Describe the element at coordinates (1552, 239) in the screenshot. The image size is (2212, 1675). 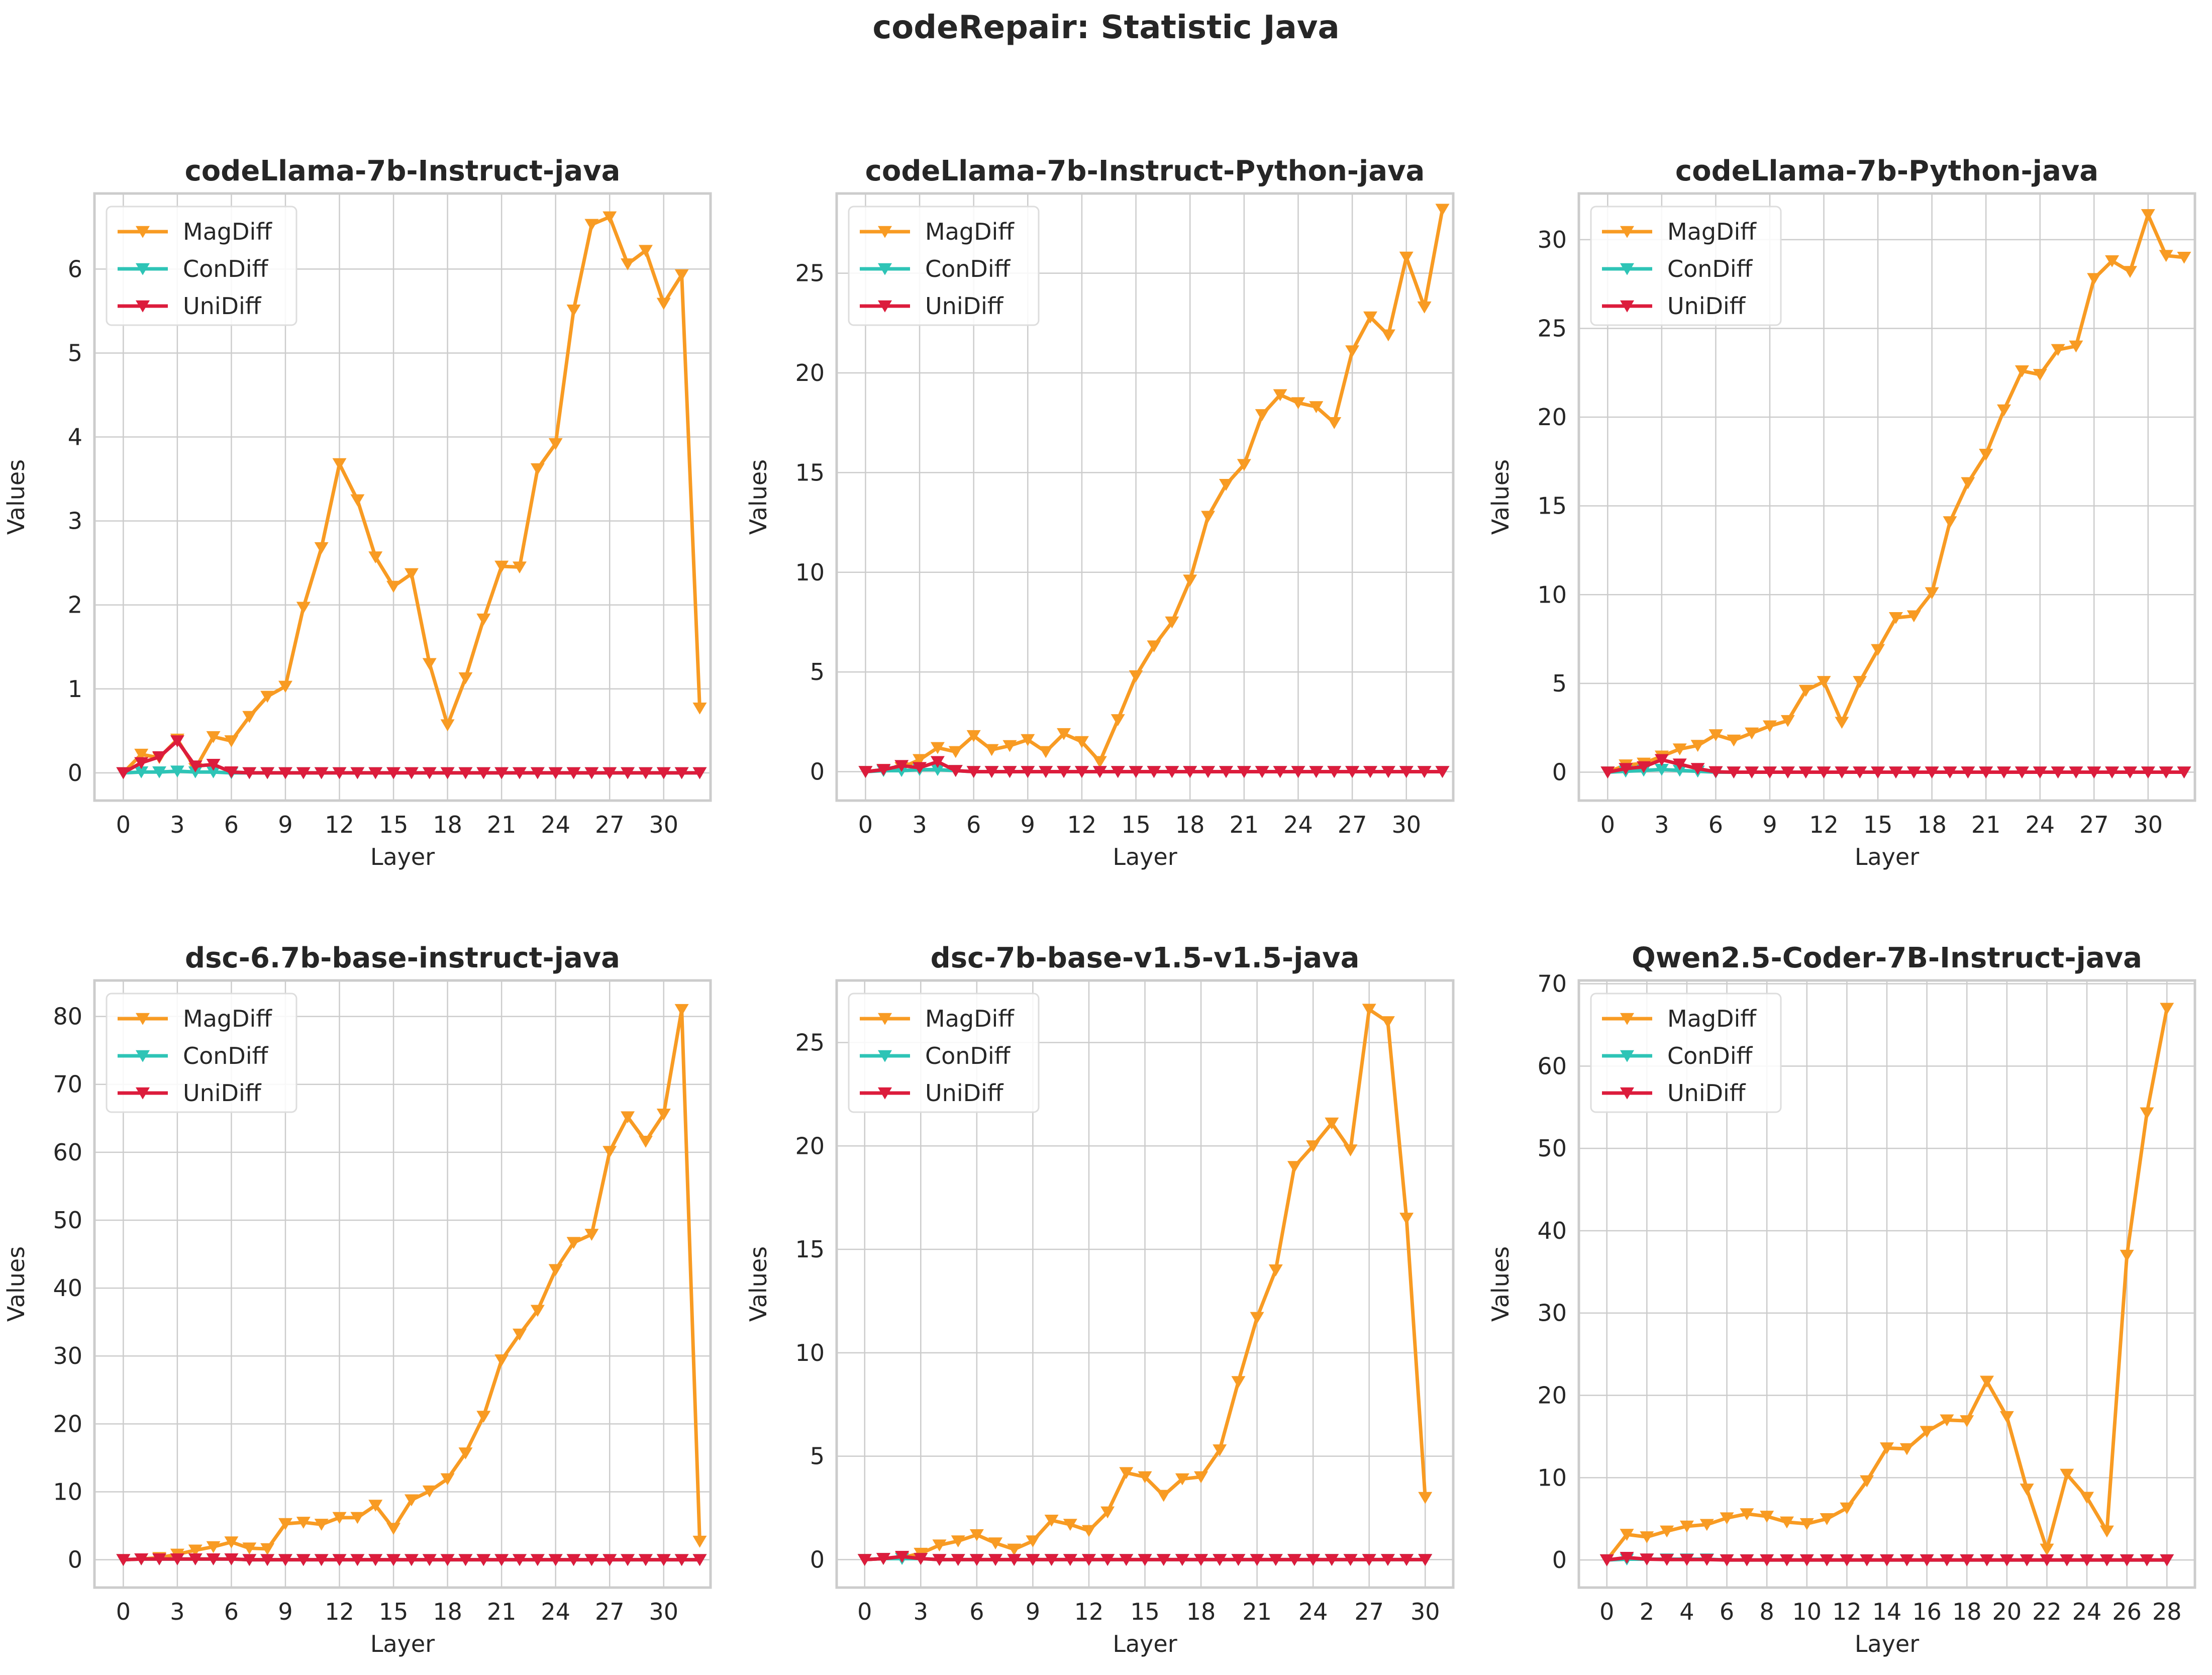
I see `y-tick-label: 30` at that location.